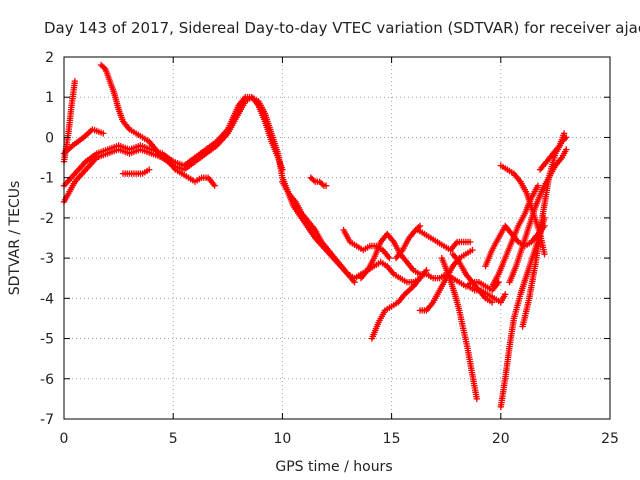 The image size is (640, 480). I want to click on y-tick-label: -5, so click(47, 340).